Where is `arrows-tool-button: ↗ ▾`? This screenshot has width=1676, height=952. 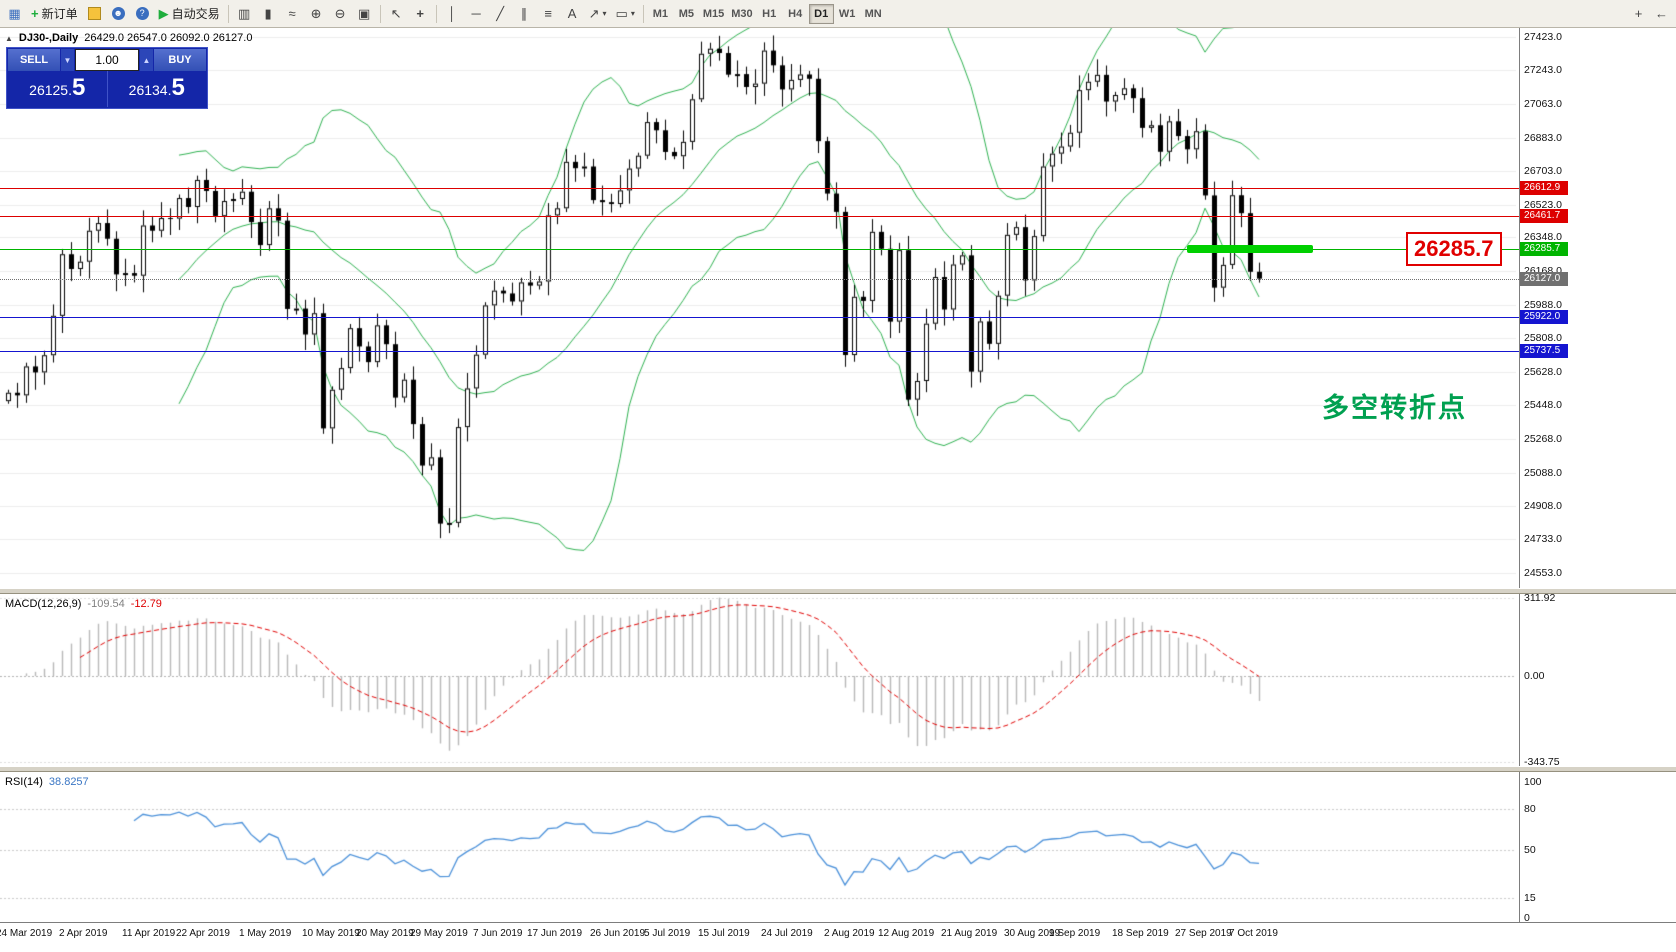
arrows-tool-button: ↗ ▾ is located at coordinates (598, 14).